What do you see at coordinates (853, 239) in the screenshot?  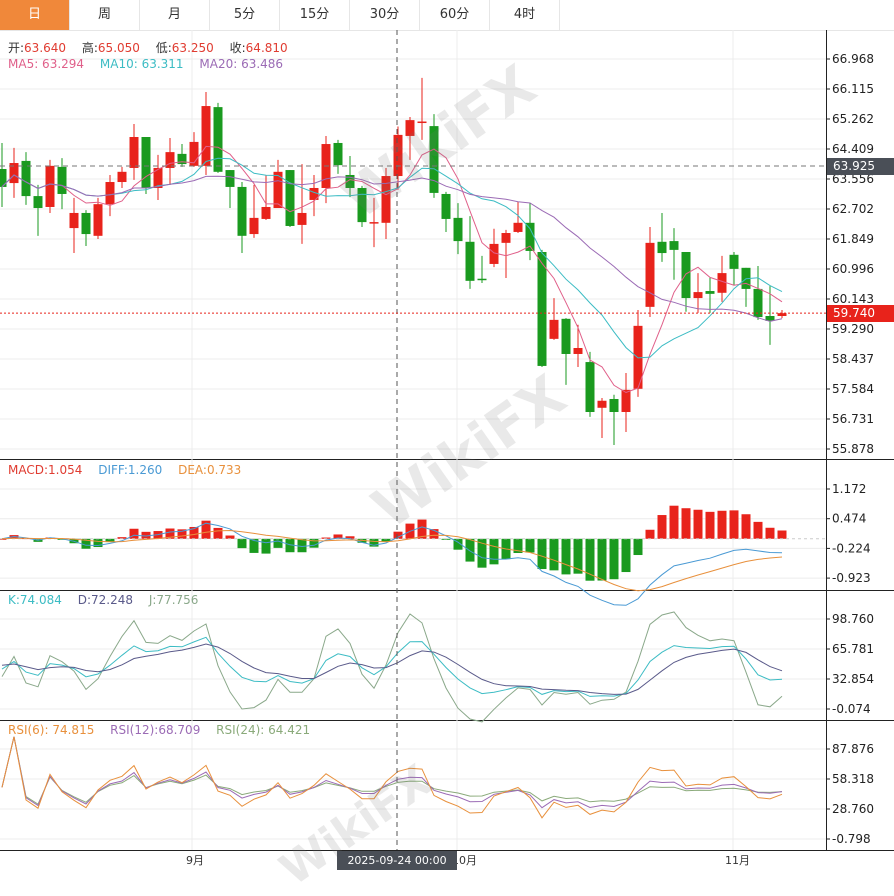 I see `price-axis-tick-label: 61.849` at bounding box center [853, 239].